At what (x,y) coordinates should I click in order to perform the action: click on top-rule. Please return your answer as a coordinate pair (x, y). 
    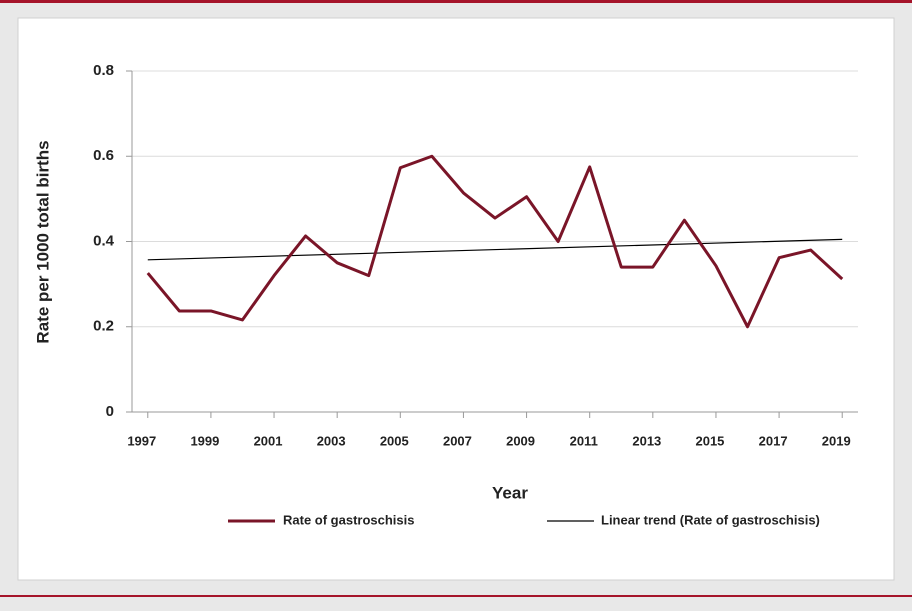
    Looking at the image, I should click on (456, 1).